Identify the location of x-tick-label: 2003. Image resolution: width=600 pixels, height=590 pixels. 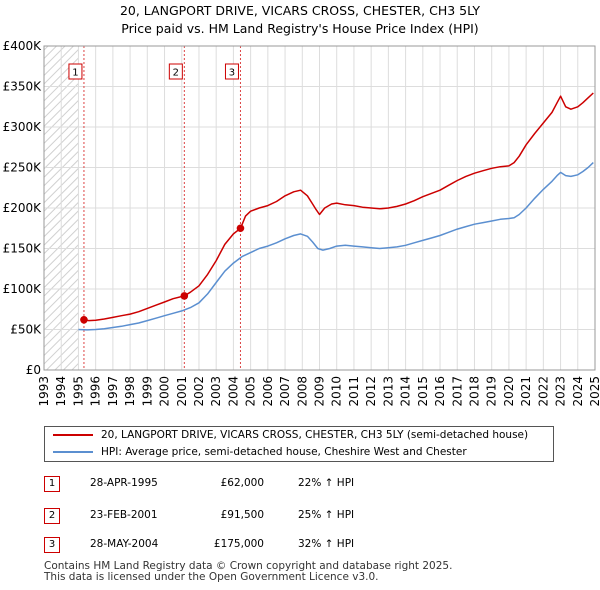
(216, 391).